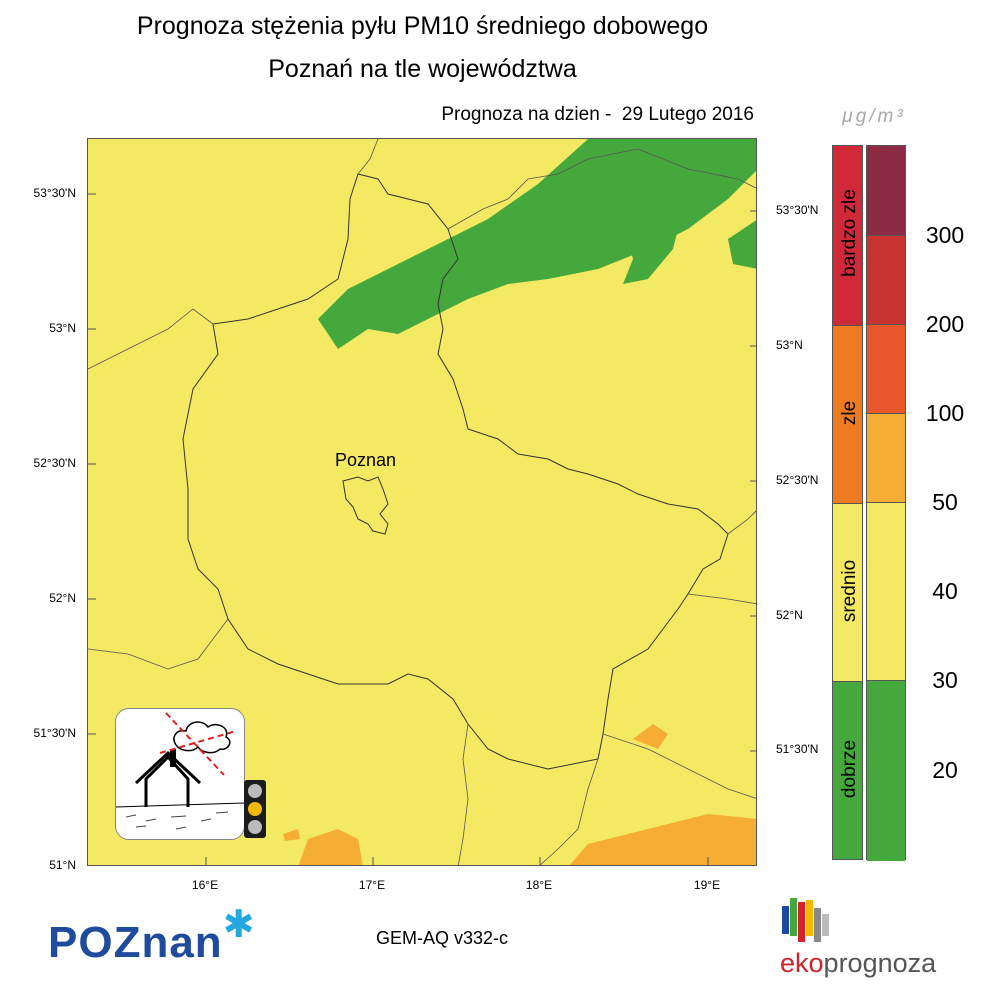  Describe the element at coordinates (945, 324) in the screenshot. I see `scale-value: 200` at that location.